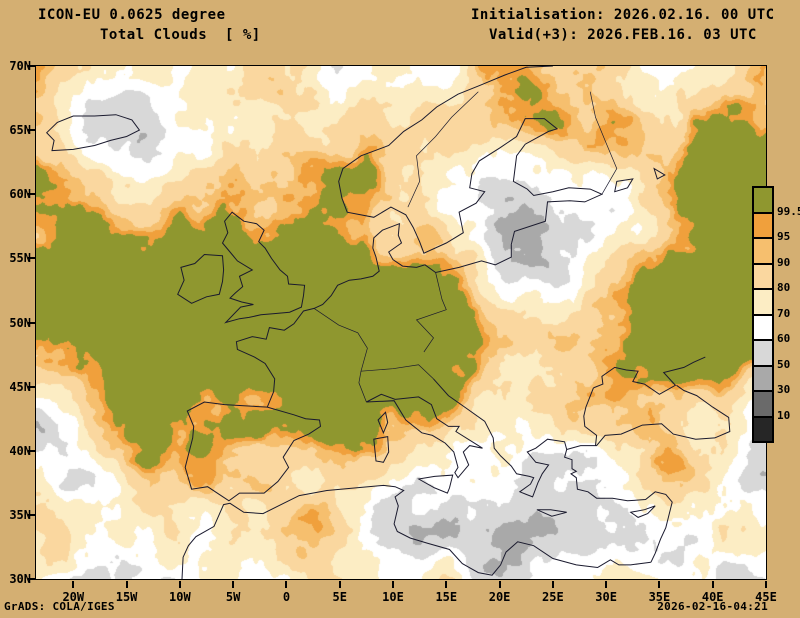  I want to click on lon-tick-label: 0, so click(286, 597).